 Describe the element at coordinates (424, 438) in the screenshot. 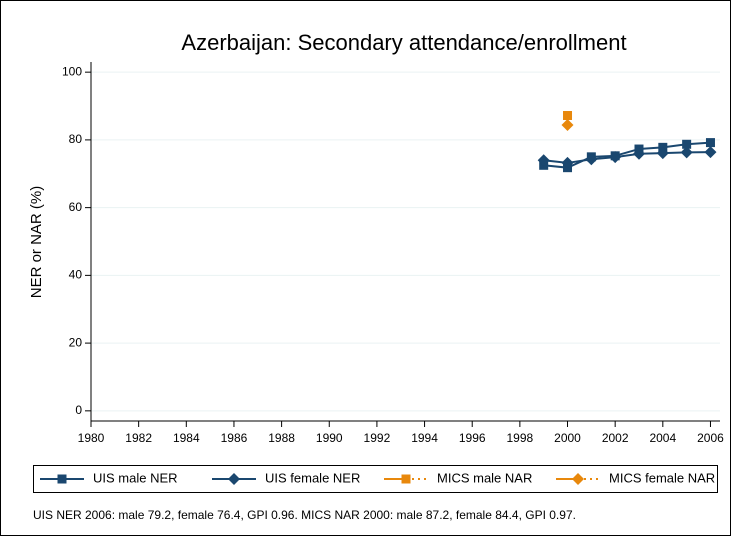

I see `x-tick-label: 1994` at that location.